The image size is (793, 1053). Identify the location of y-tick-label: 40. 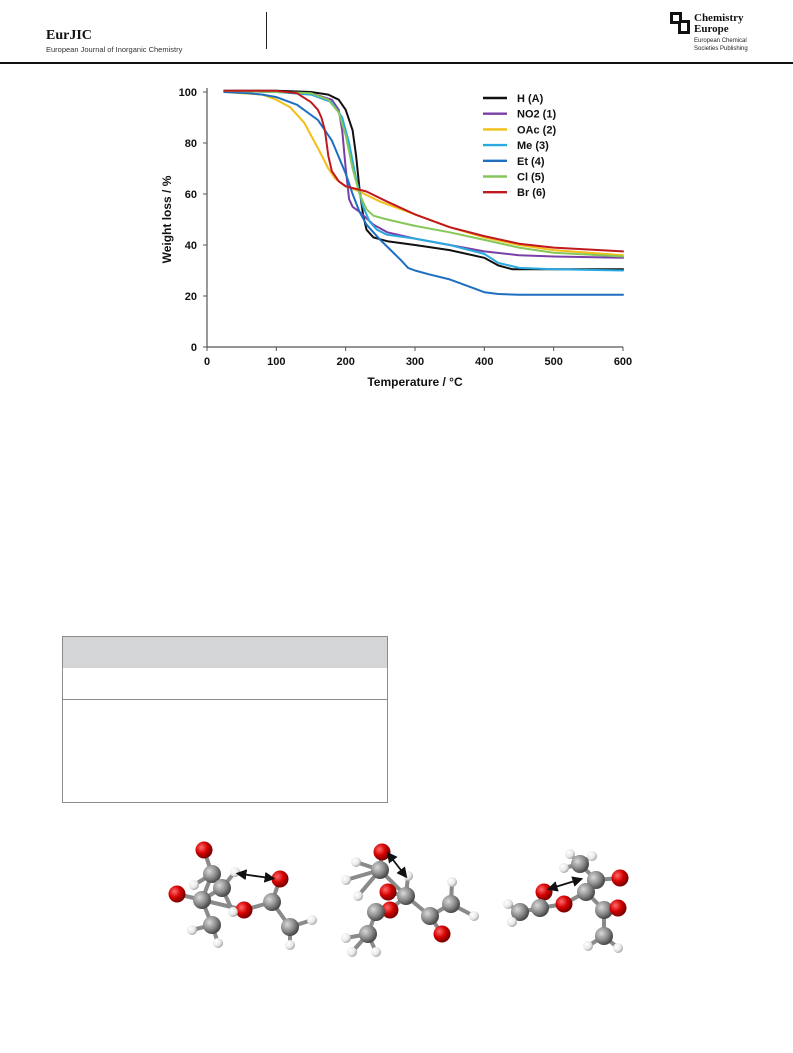
(191, 246).